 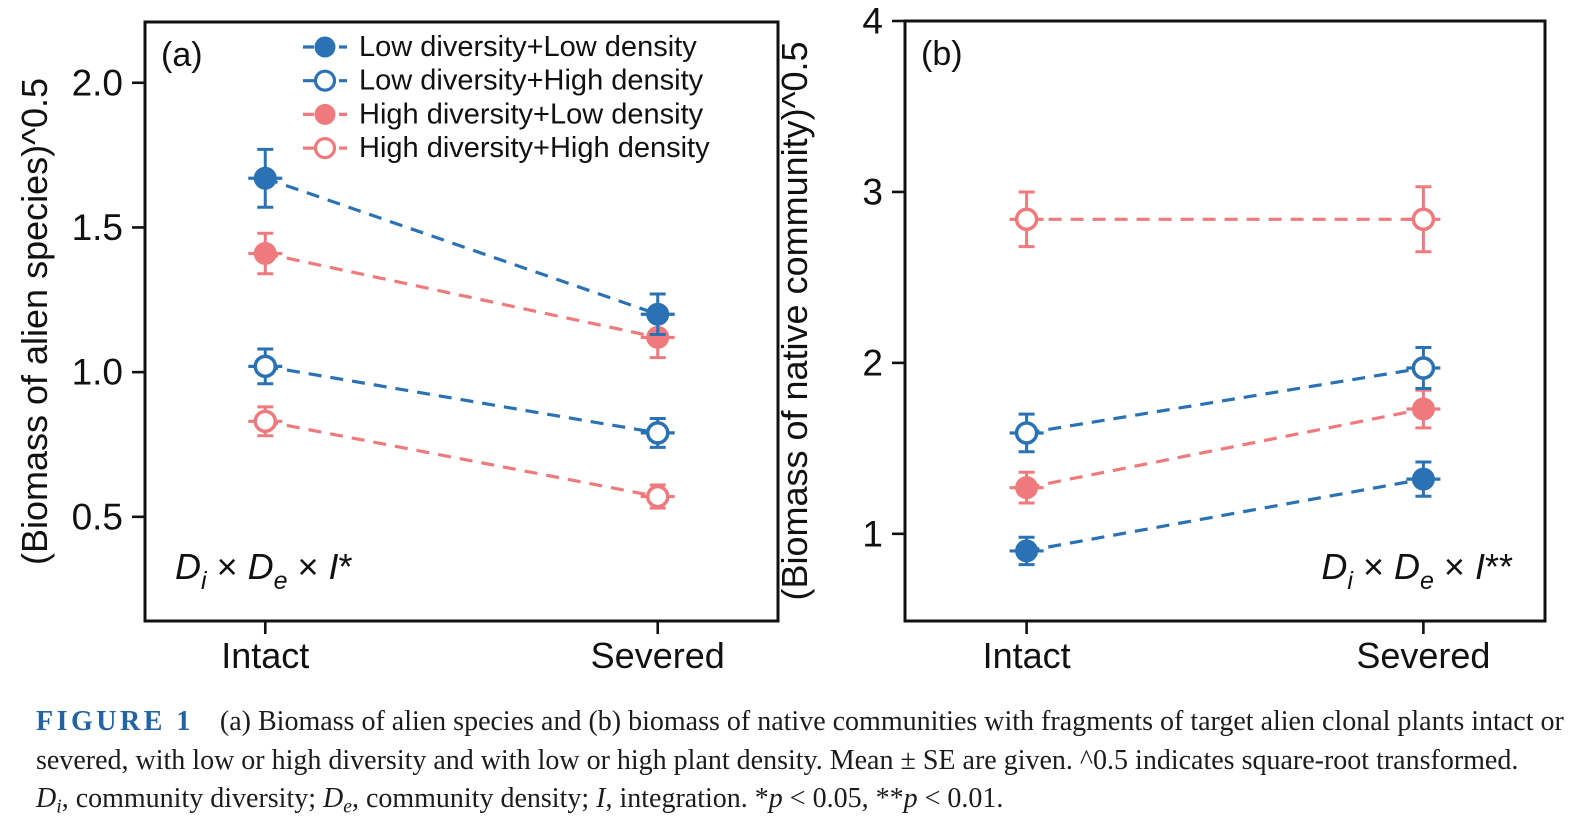 I want to click on caption-segment: , community density;, so click(x=474, y=798).